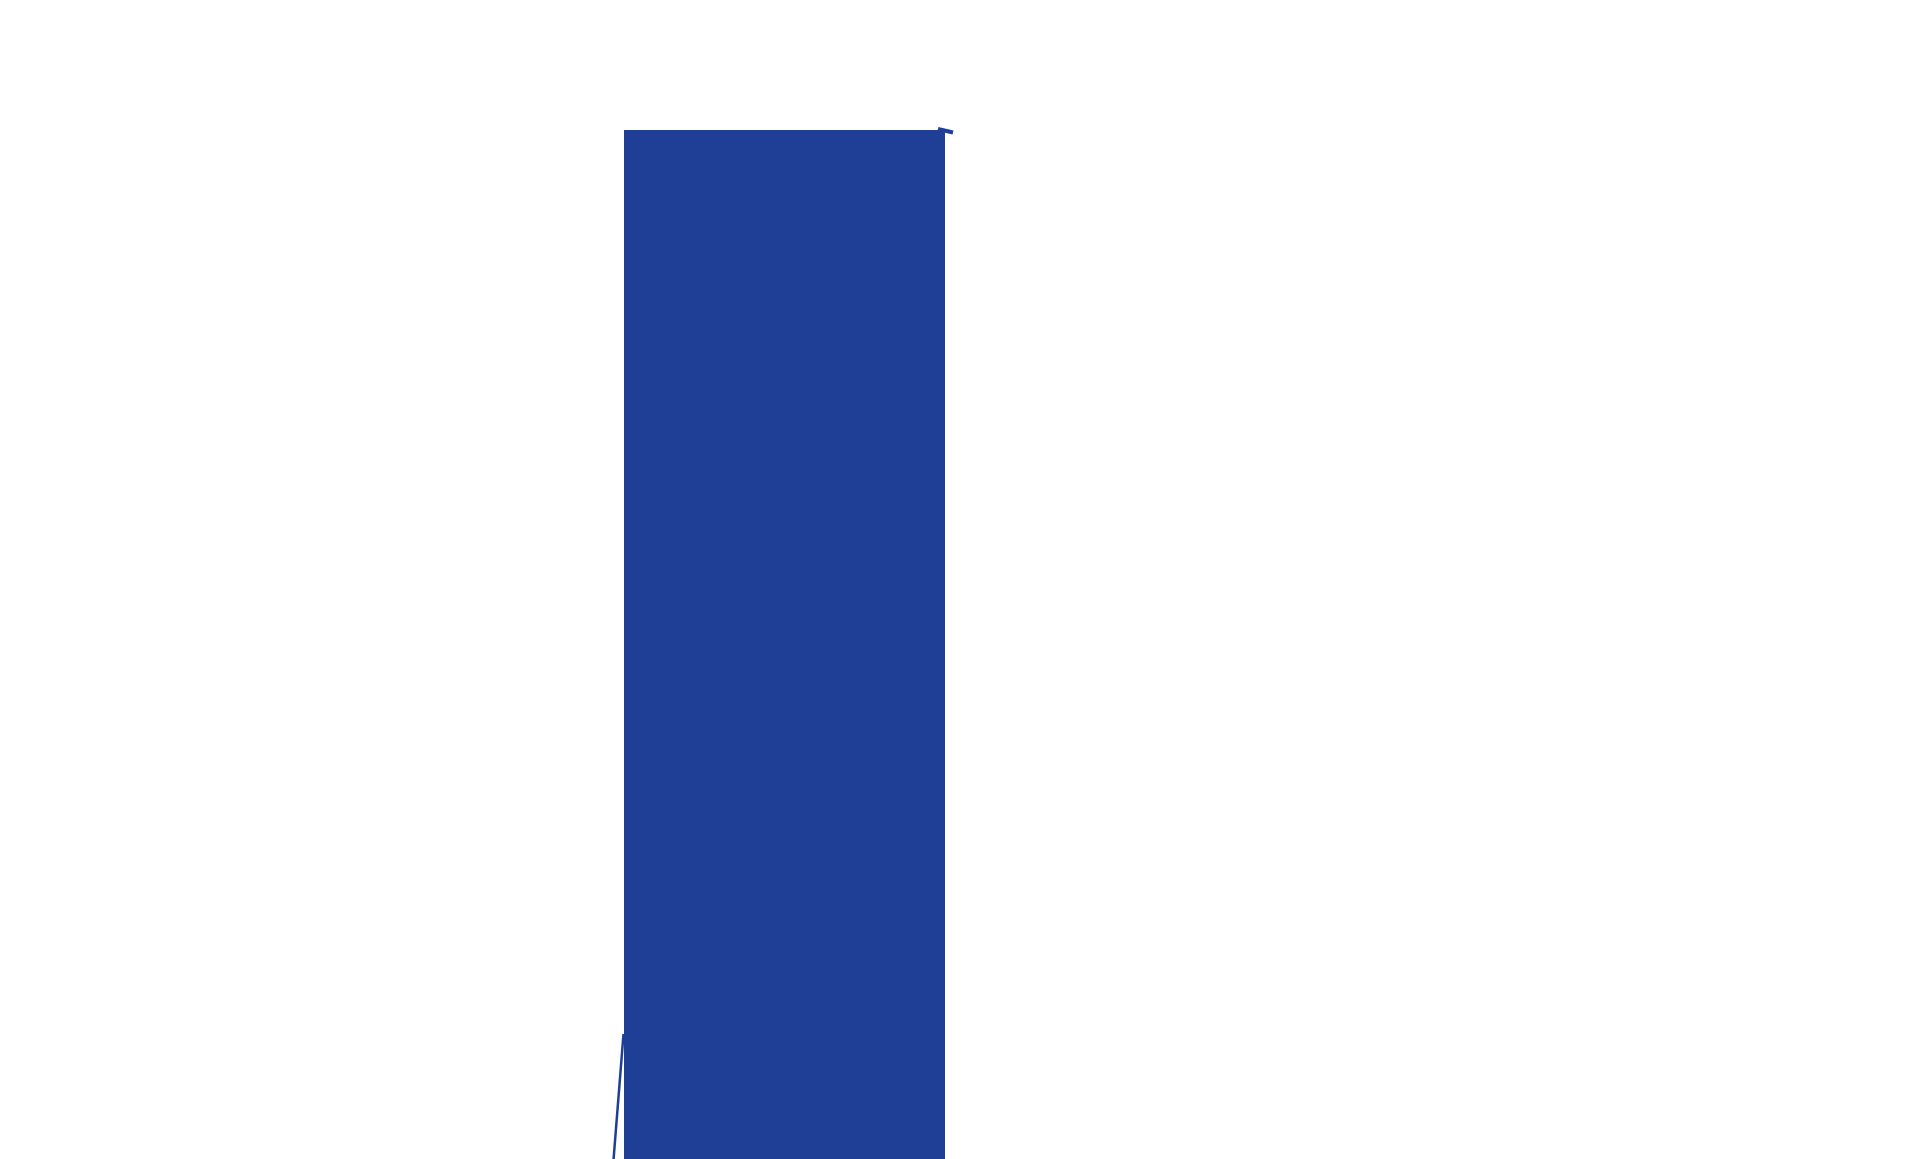  I want to click on bottom-left-diagonal-stroke, so click(618, 1096).